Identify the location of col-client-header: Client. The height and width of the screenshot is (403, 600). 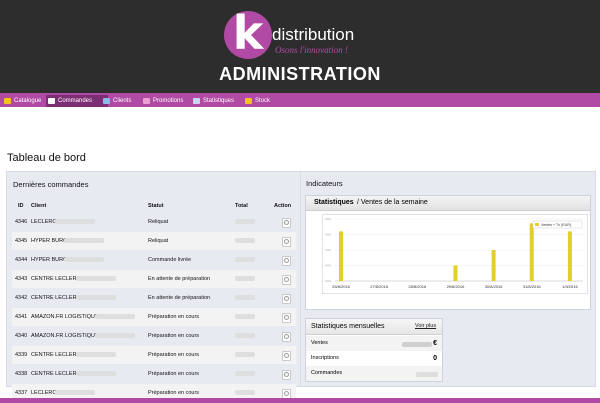
(39, 206).